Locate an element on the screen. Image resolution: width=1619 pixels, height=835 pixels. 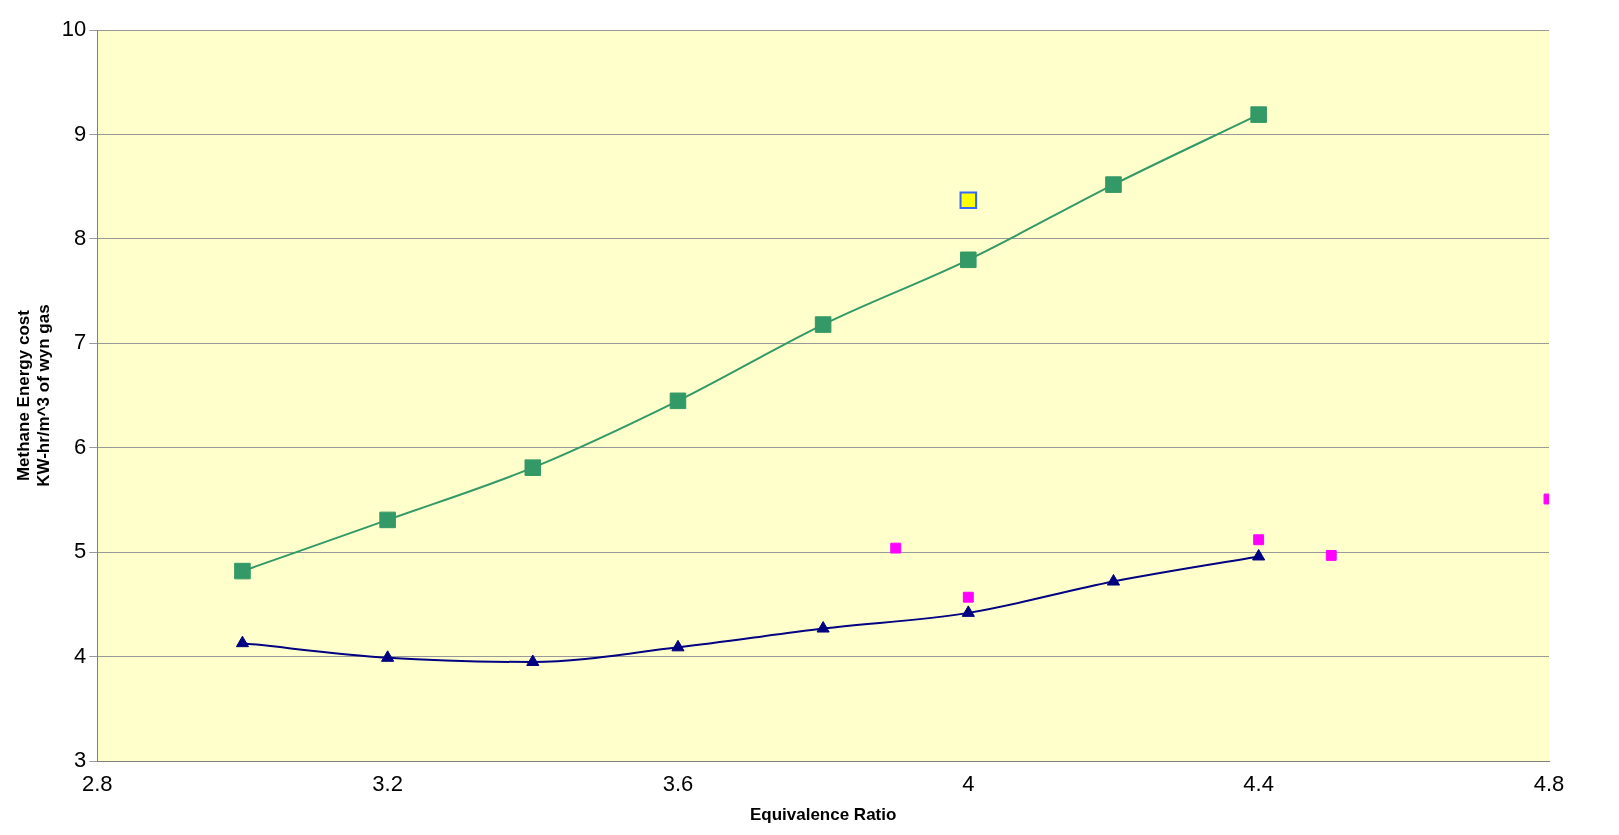
x-tick-label: 4.8 is located at coordinates (1549, 784).